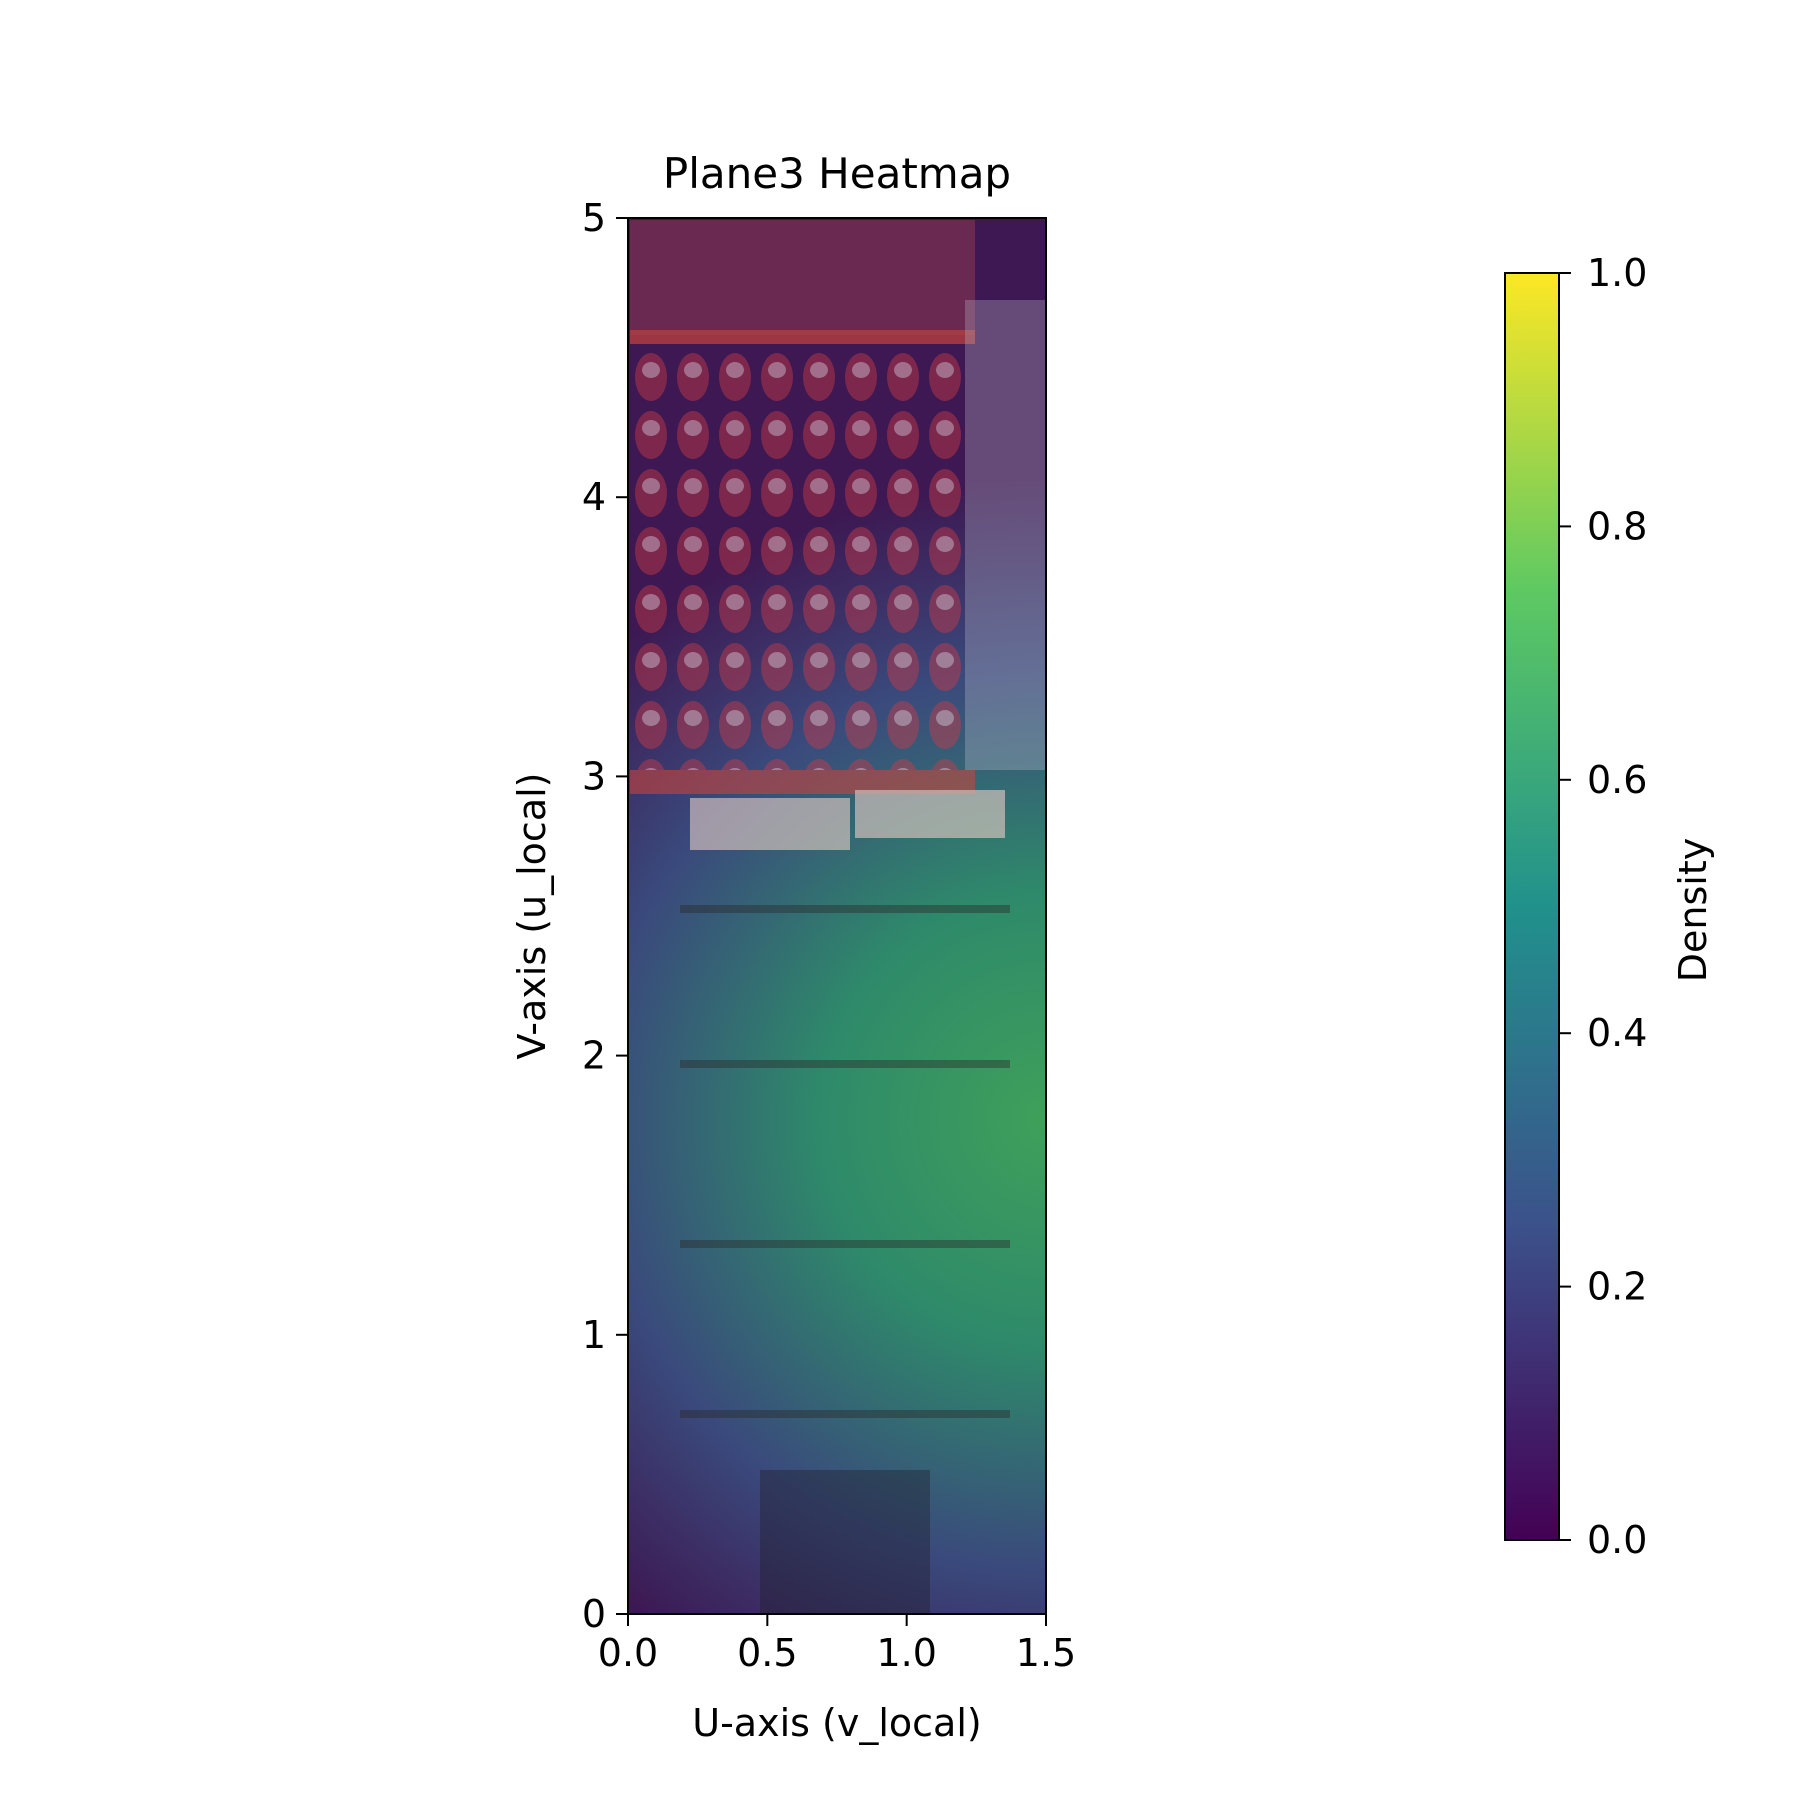 The width and height of the screenshot is (1800, 1805). I want to click on y-axis-label: V-axis (u_local), so click(532, 916).